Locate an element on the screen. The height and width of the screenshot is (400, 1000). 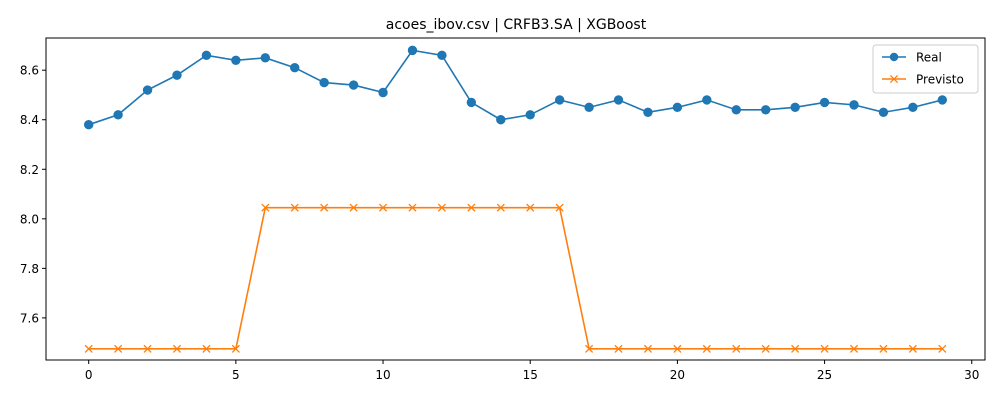
y-tick-label: 8.2 is located at coordinates (29, 170).